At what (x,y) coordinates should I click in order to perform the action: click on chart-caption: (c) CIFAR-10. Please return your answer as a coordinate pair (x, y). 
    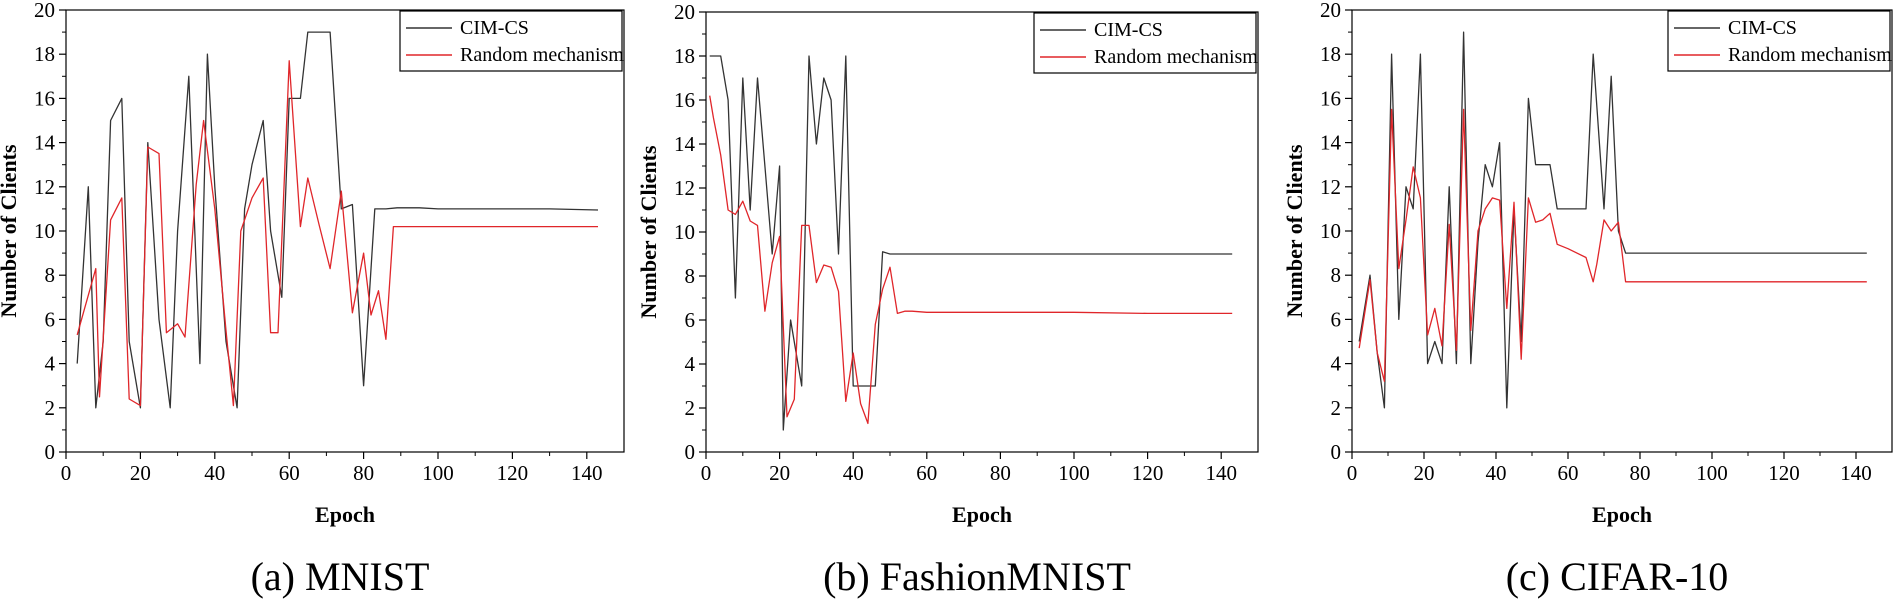
    Looking at the image, I should click on (1617, 576).